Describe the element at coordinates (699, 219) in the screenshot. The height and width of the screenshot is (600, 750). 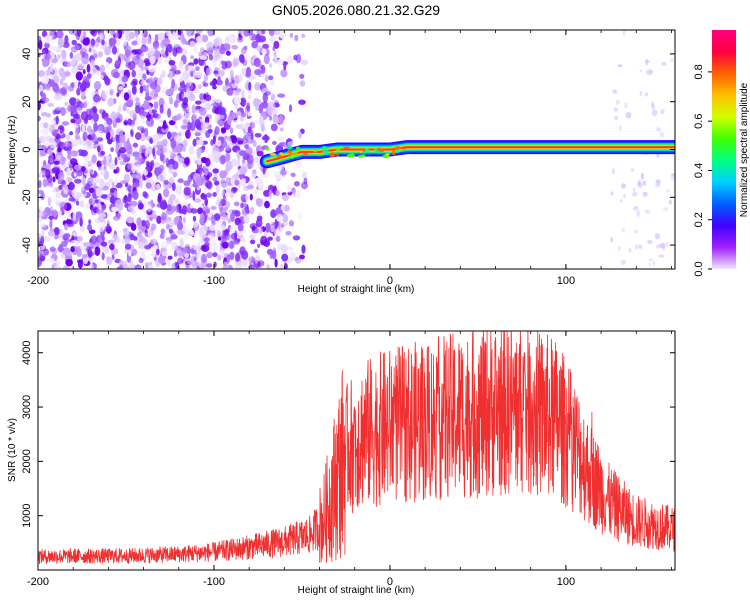
I see `colorbar-tick-label: 0.2` at that location.